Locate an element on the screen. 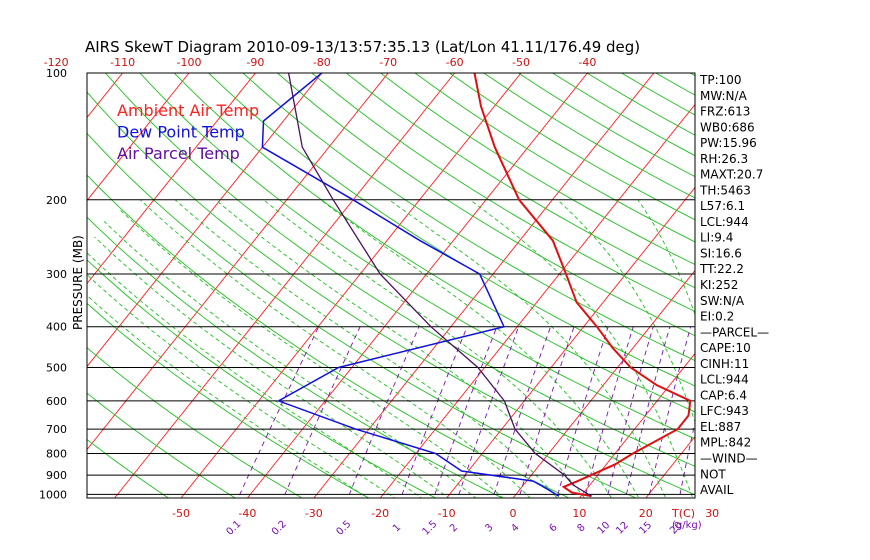 Image resolution: width=870 pixels, height=560 pixels. index-label: EI:0.2 is located at coordinates (717, 317).